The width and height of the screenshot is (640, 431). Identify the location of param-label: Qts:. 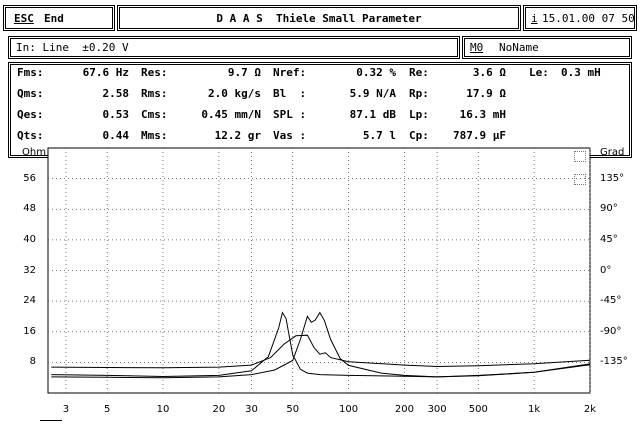
(30, 135).